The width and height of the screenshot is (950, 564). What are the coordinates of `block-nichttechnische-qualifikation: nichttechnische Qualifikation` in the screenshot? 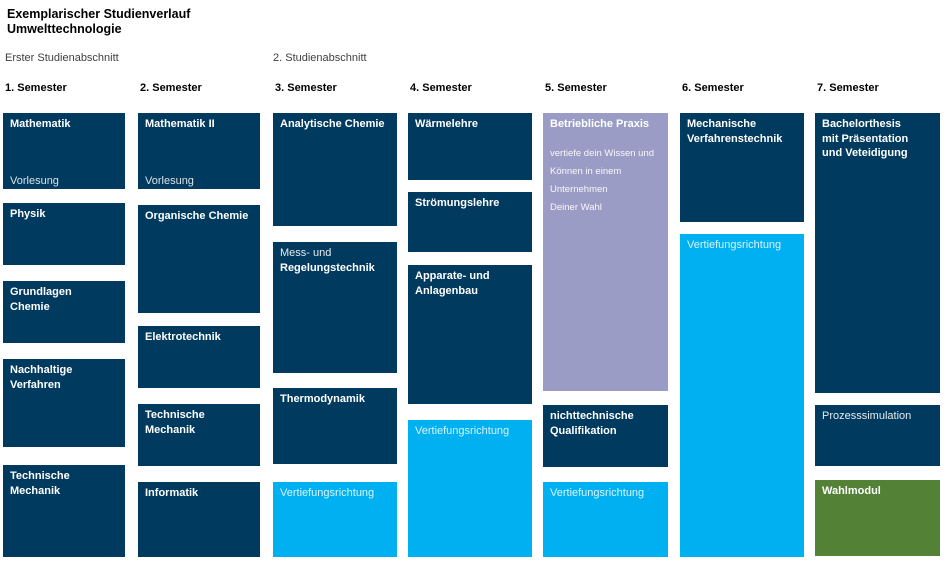 It's located at (605, 436).